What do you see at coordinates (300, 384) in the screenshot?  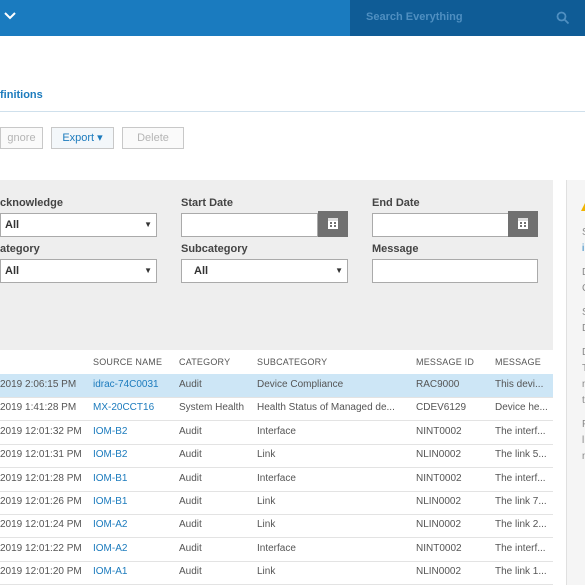 I see `cell-subcategory: Device Compliance` at bounding box center [300, 384].